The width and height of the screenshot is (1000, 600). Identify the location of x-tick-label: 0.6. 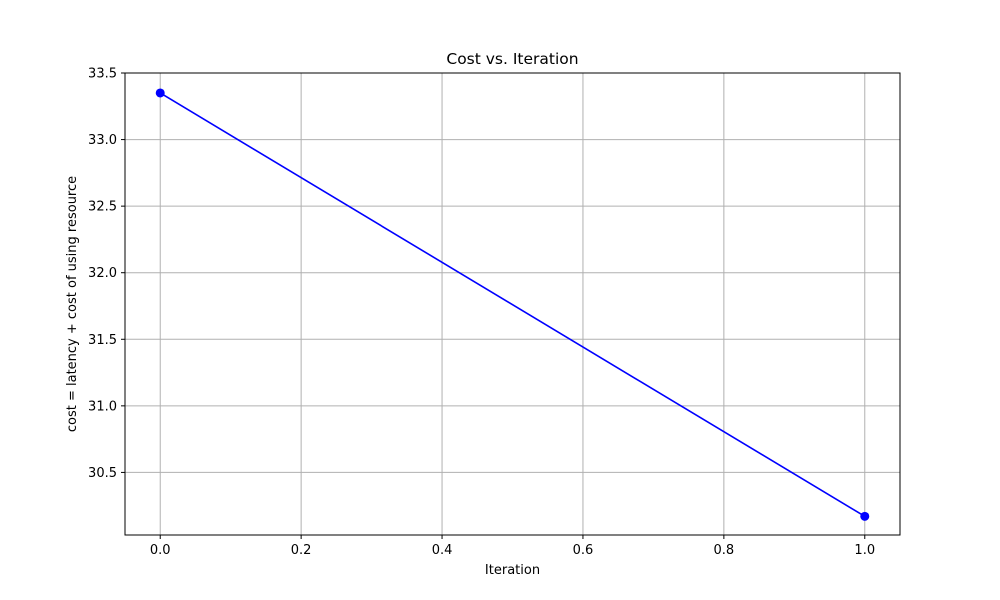
(583, 550).